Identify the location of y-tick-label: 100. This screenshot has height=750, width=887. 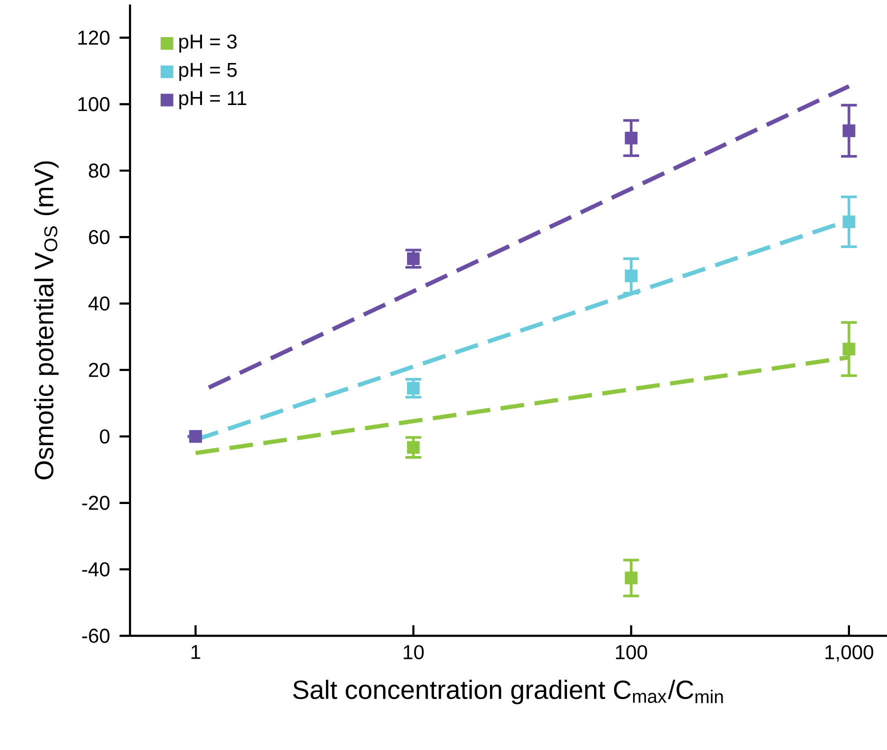
(94, 104).